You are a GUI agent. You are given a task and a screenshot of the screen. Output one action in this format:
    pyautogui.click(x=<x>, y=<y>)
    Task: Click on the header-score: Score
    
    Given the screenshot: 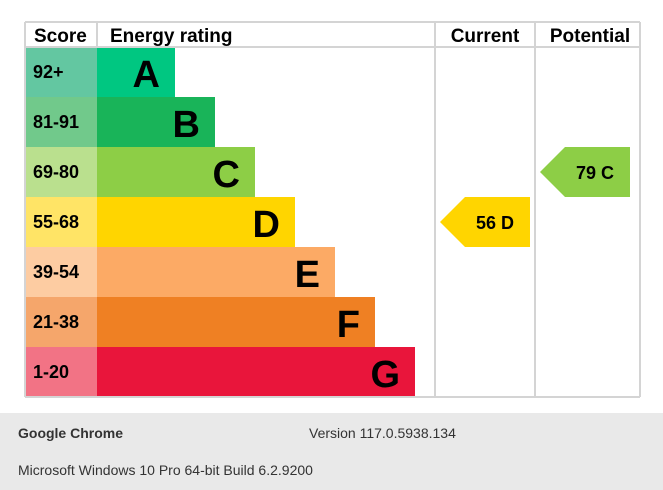 What is the action you would take?
    pyautogui.click(x=60, y=36)
    